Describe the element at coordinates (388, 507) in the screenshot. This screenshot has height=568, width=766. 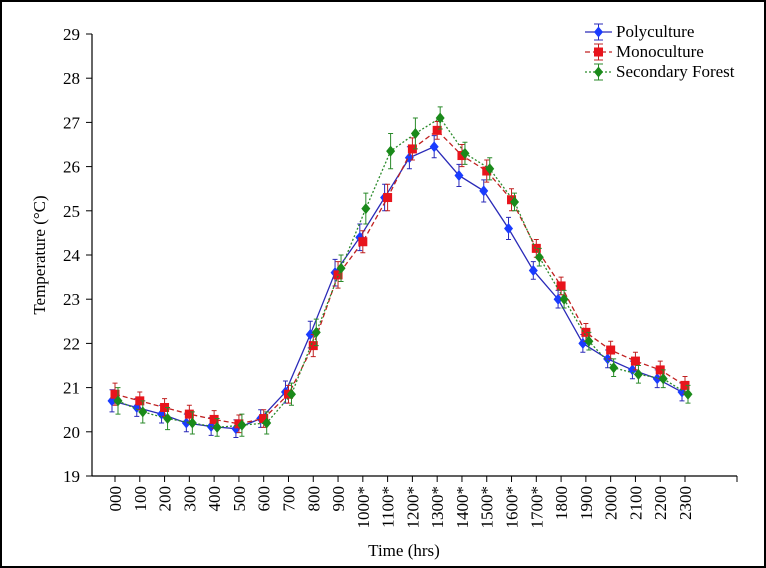
I see `x-tick-label: 1100*` at that location.